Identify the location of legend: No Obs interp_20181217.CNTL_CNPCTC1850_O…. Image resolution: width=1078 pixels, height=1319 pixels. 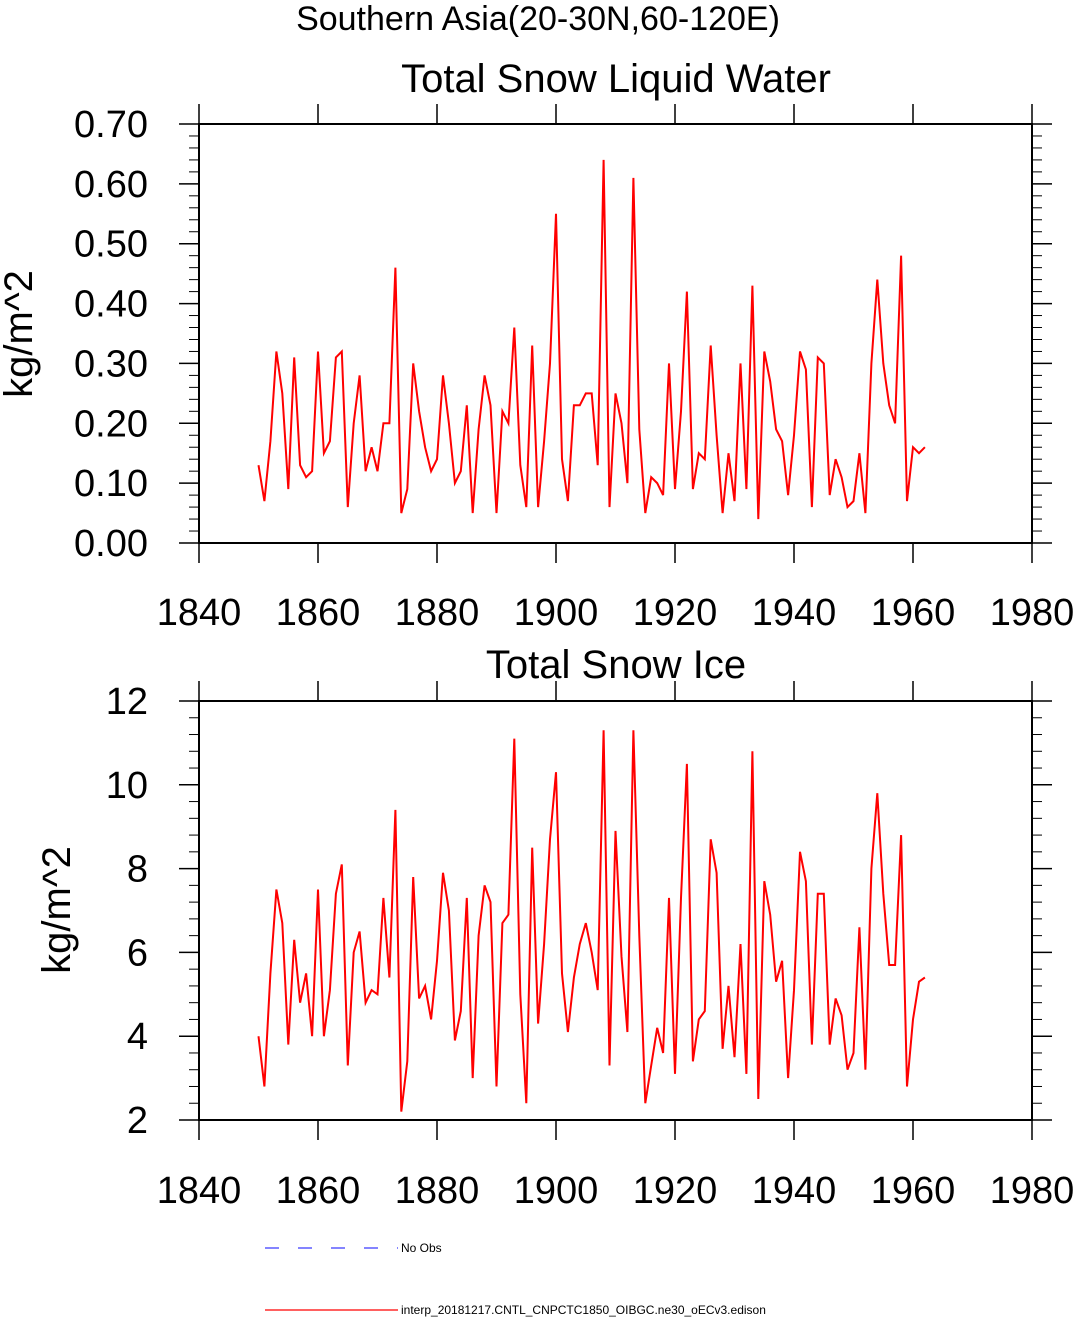
(515, 1279).